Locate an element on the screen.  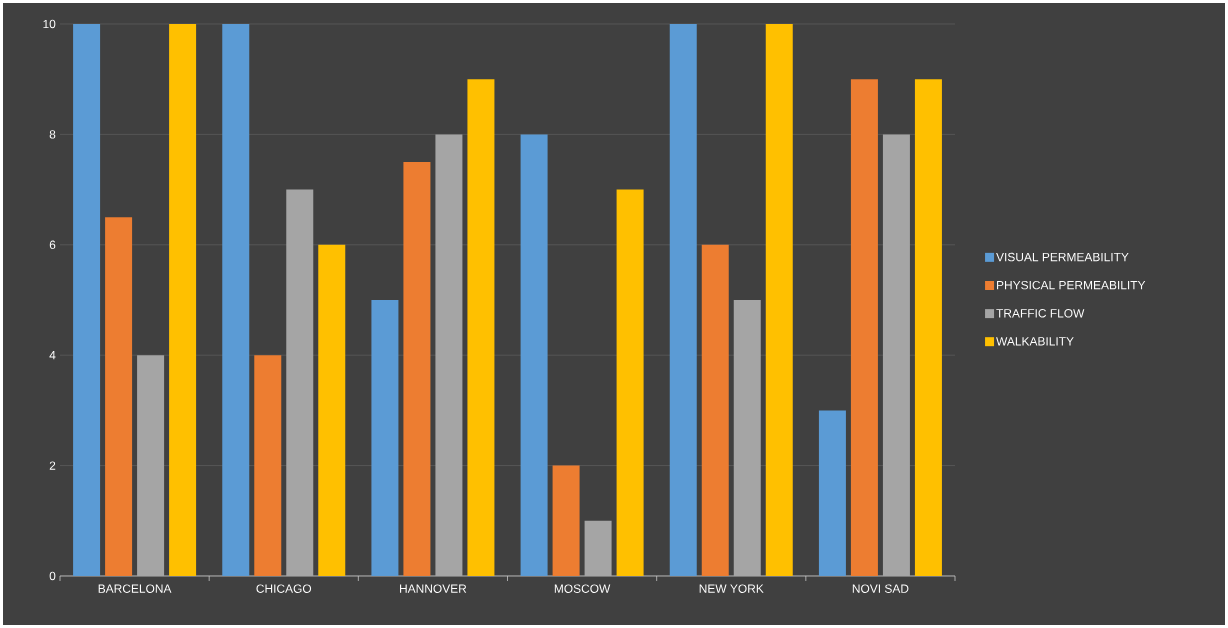
x-tick-label: BARCELONA is located at coordinates (135, 588).